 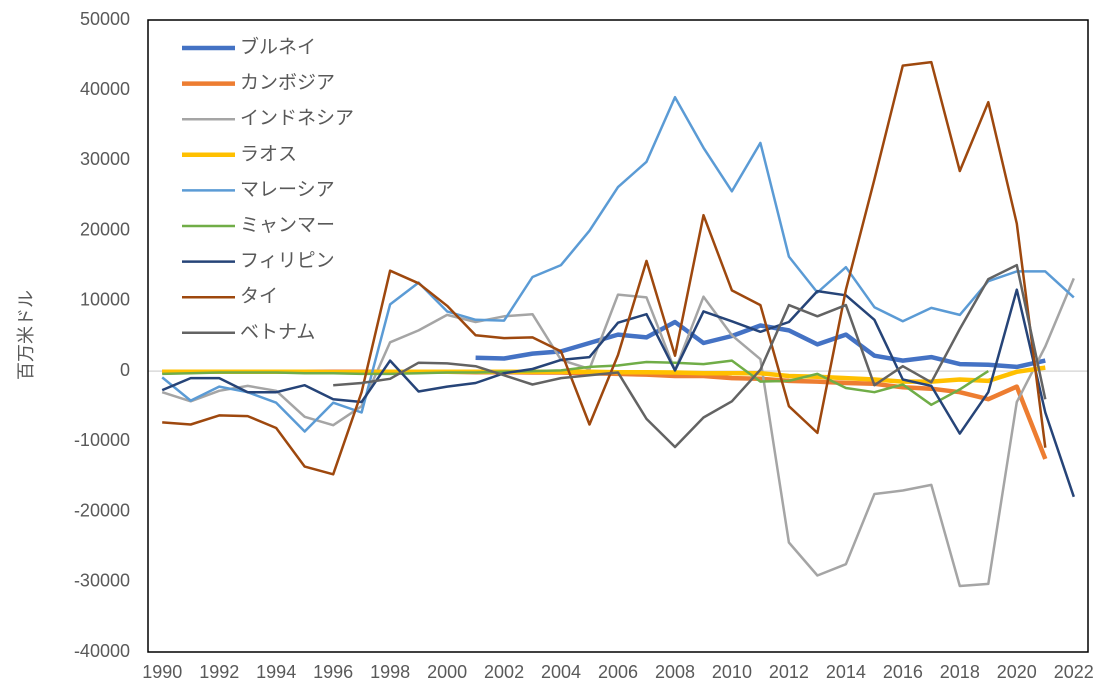 I want to click on x-tick-label: 2000, so click(x=447, y=672).